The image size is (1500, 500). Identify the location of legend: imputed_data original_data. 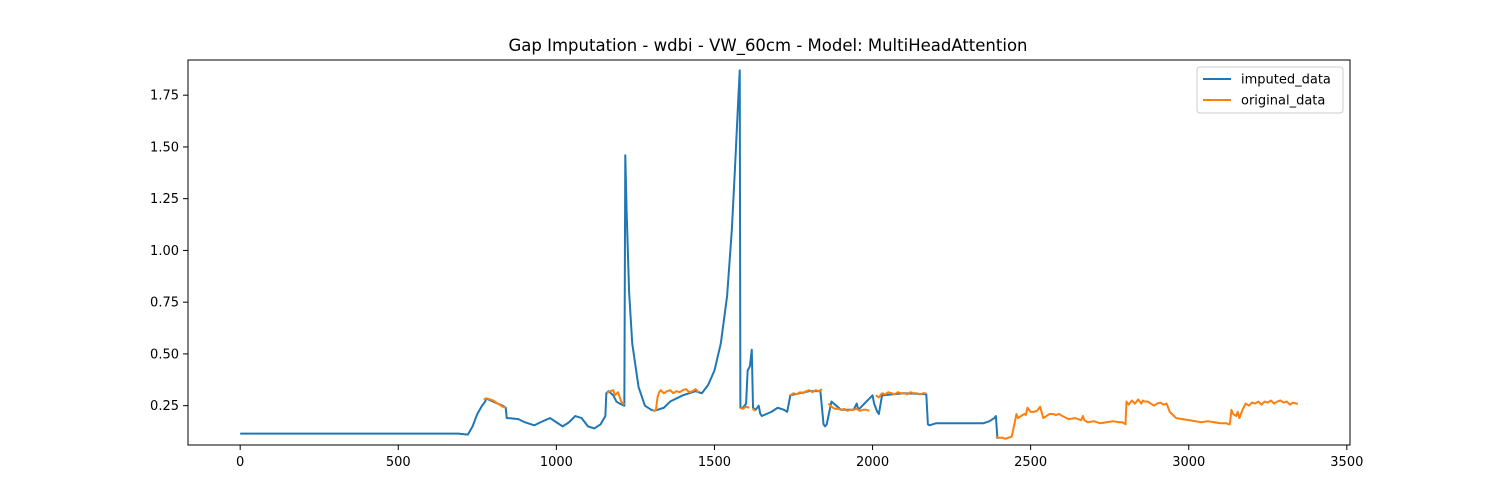
(1270, 90).